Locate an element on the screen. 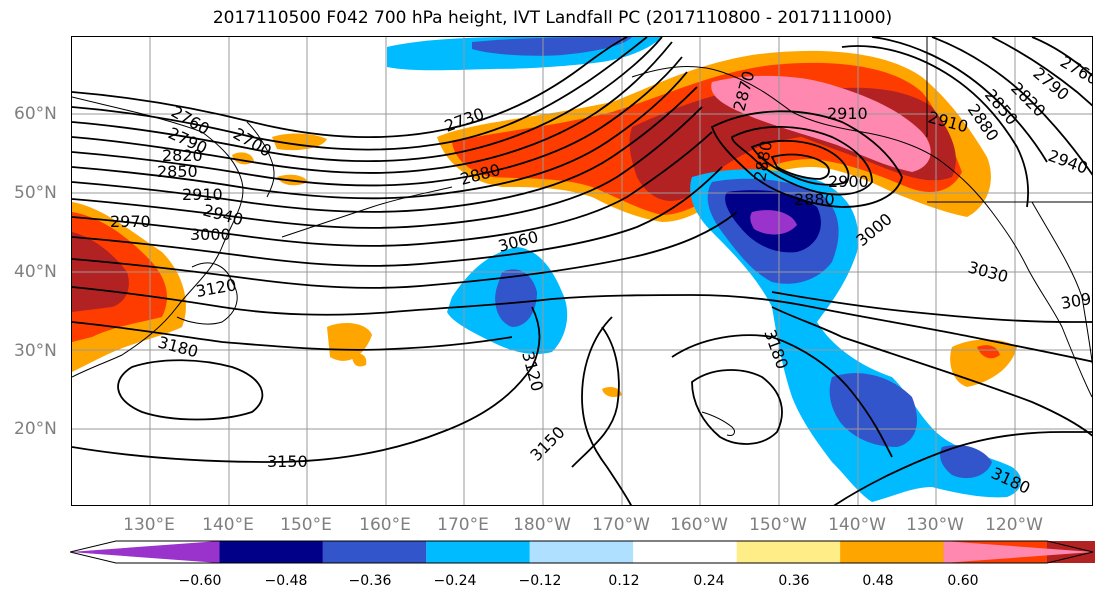  contour-label: 3090 is located at coordinates (1076, 300).